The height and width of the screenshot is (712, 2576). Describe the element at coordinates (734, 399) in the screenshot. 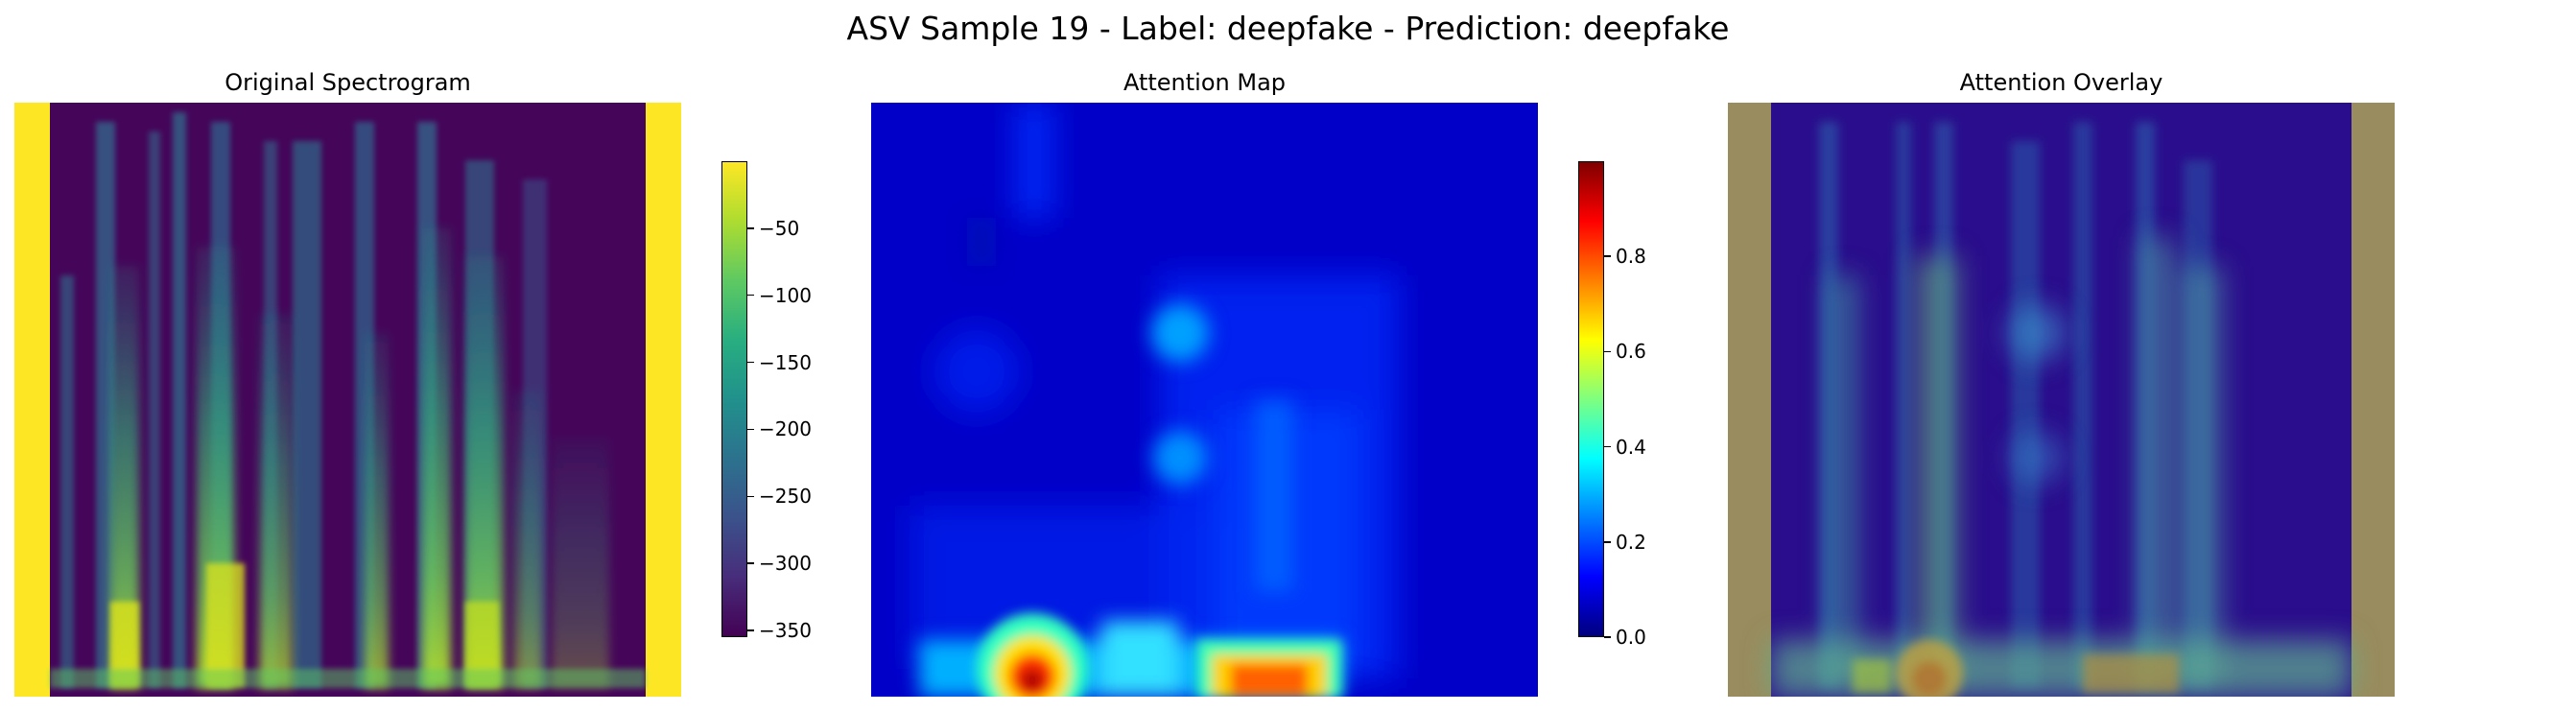

I see `spectrogram-colorbar` at that location.